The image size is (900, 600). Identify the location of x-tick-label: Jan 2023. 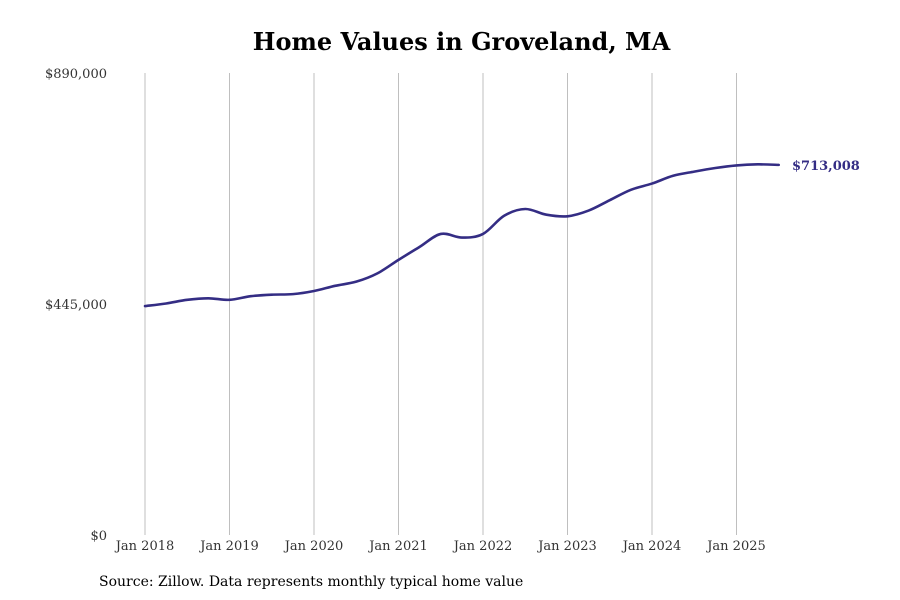
(566, 546).